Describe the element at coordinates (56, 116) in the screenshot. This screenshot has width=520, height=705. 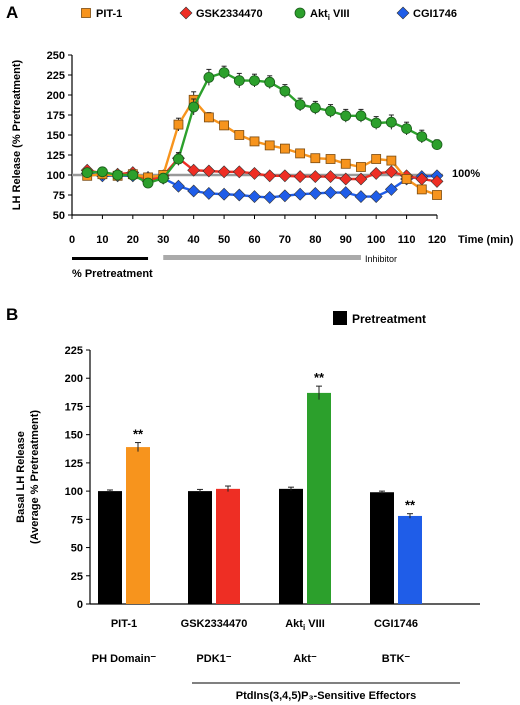
I see `panel-a-y-tick-label: 175` at that location.